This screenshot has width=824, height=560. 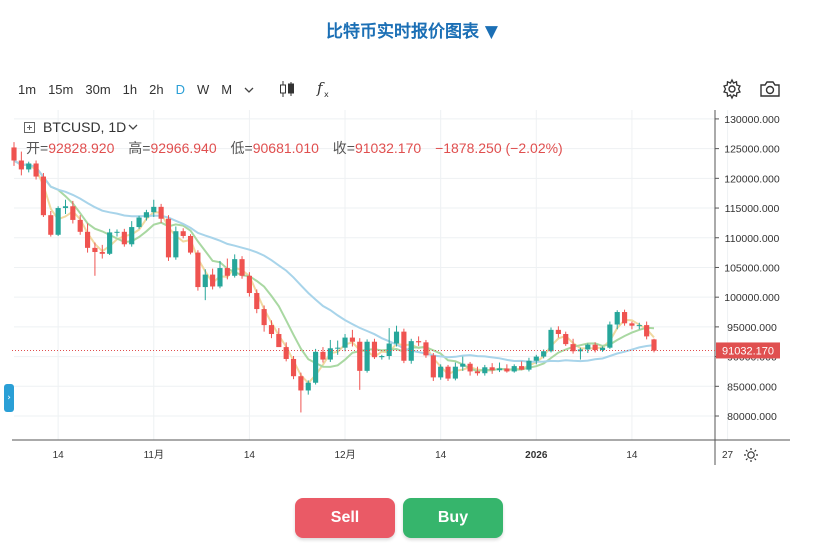 I want to click on timeframe-m: M, so click(x=227, y=89).